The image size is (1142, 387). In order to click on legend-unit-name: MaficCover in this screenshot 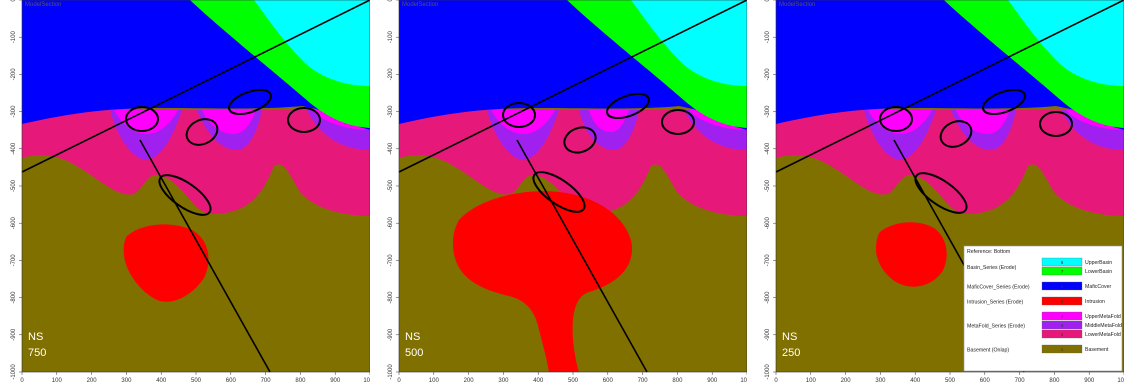, I will do `click(1098, 287)`.